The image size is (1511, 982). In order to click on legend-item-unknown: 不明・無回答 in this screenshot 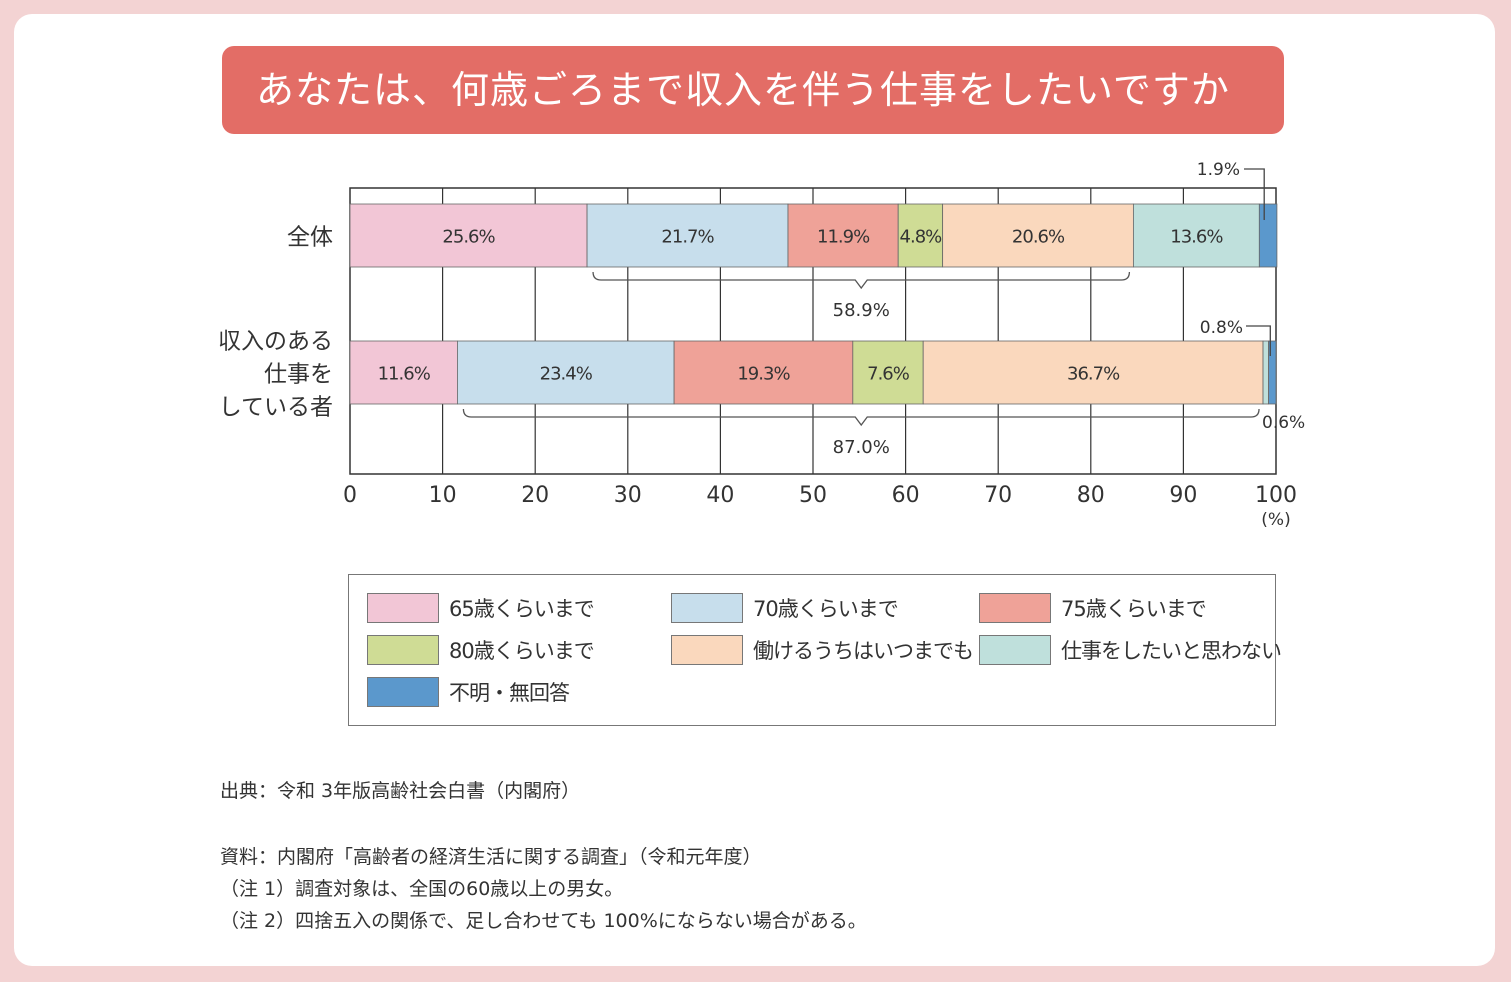, I will do `click(468, 692)`.